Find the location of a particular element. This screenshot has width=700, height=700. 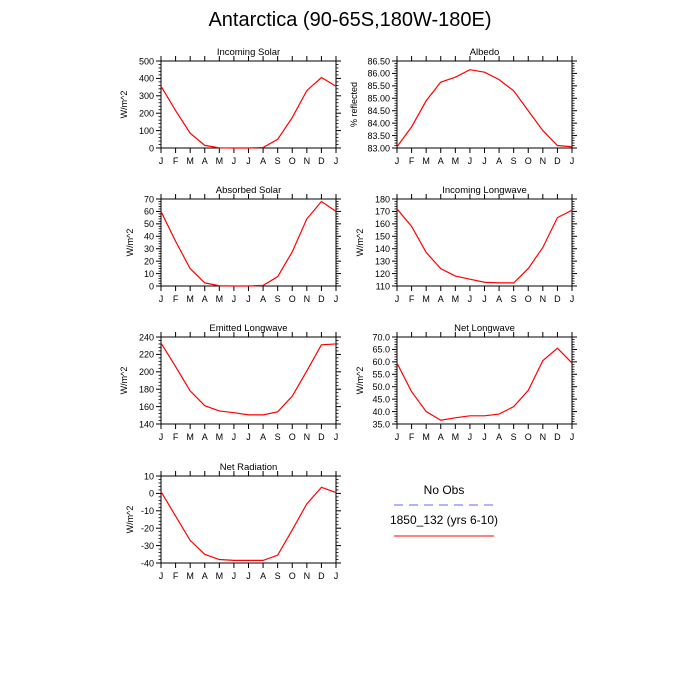

y-tick-label: 170 is located at coordinates (382, 212).